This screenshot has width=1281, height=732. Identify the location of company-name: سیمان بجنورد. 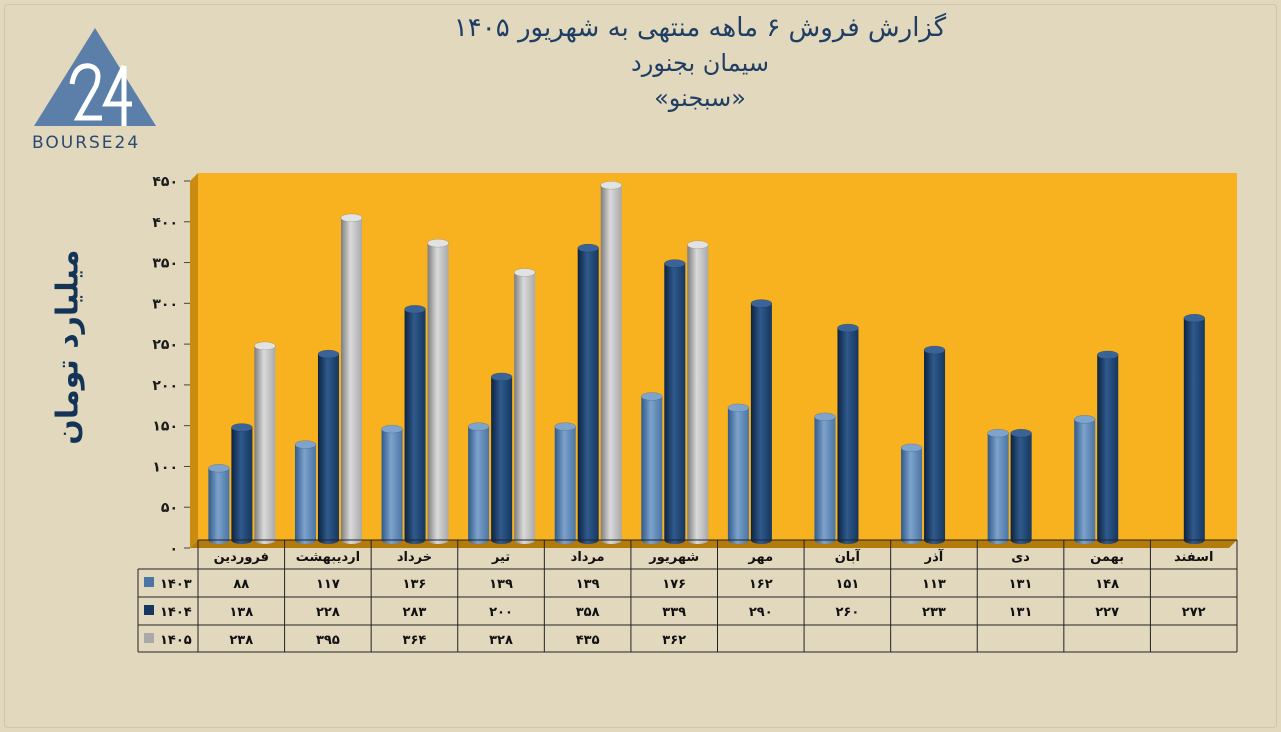
(700, 63).